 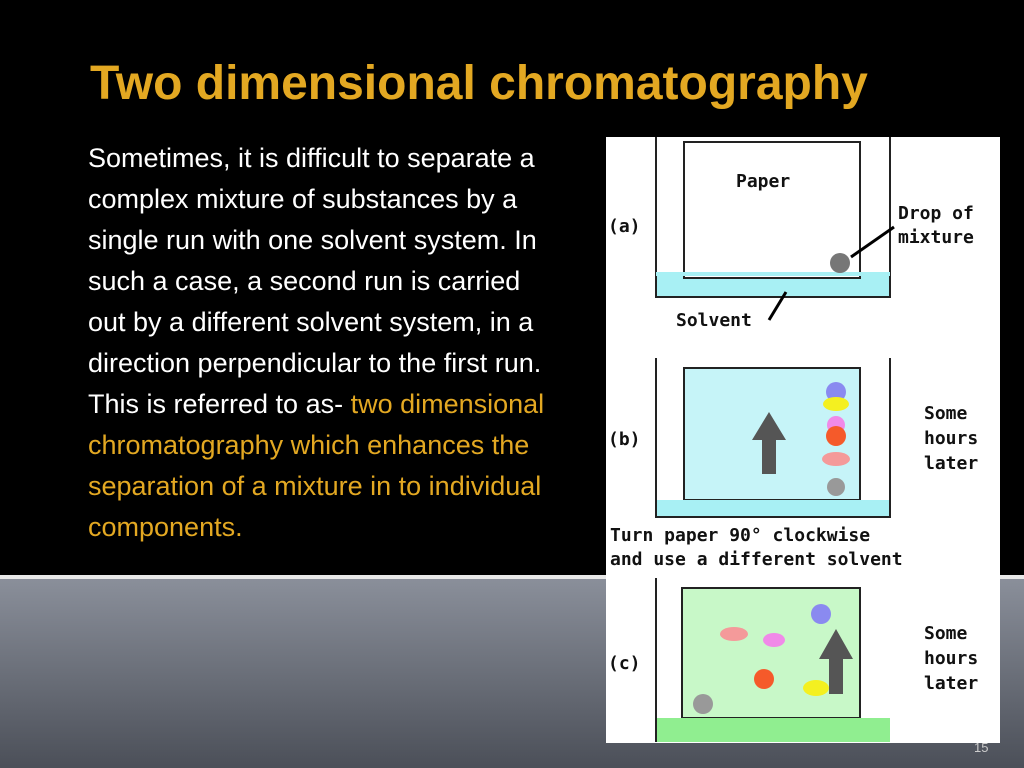 What do you see at coordinates (772, 210) in the screenshot?
I see `paper` at bounding box center [772, 210].